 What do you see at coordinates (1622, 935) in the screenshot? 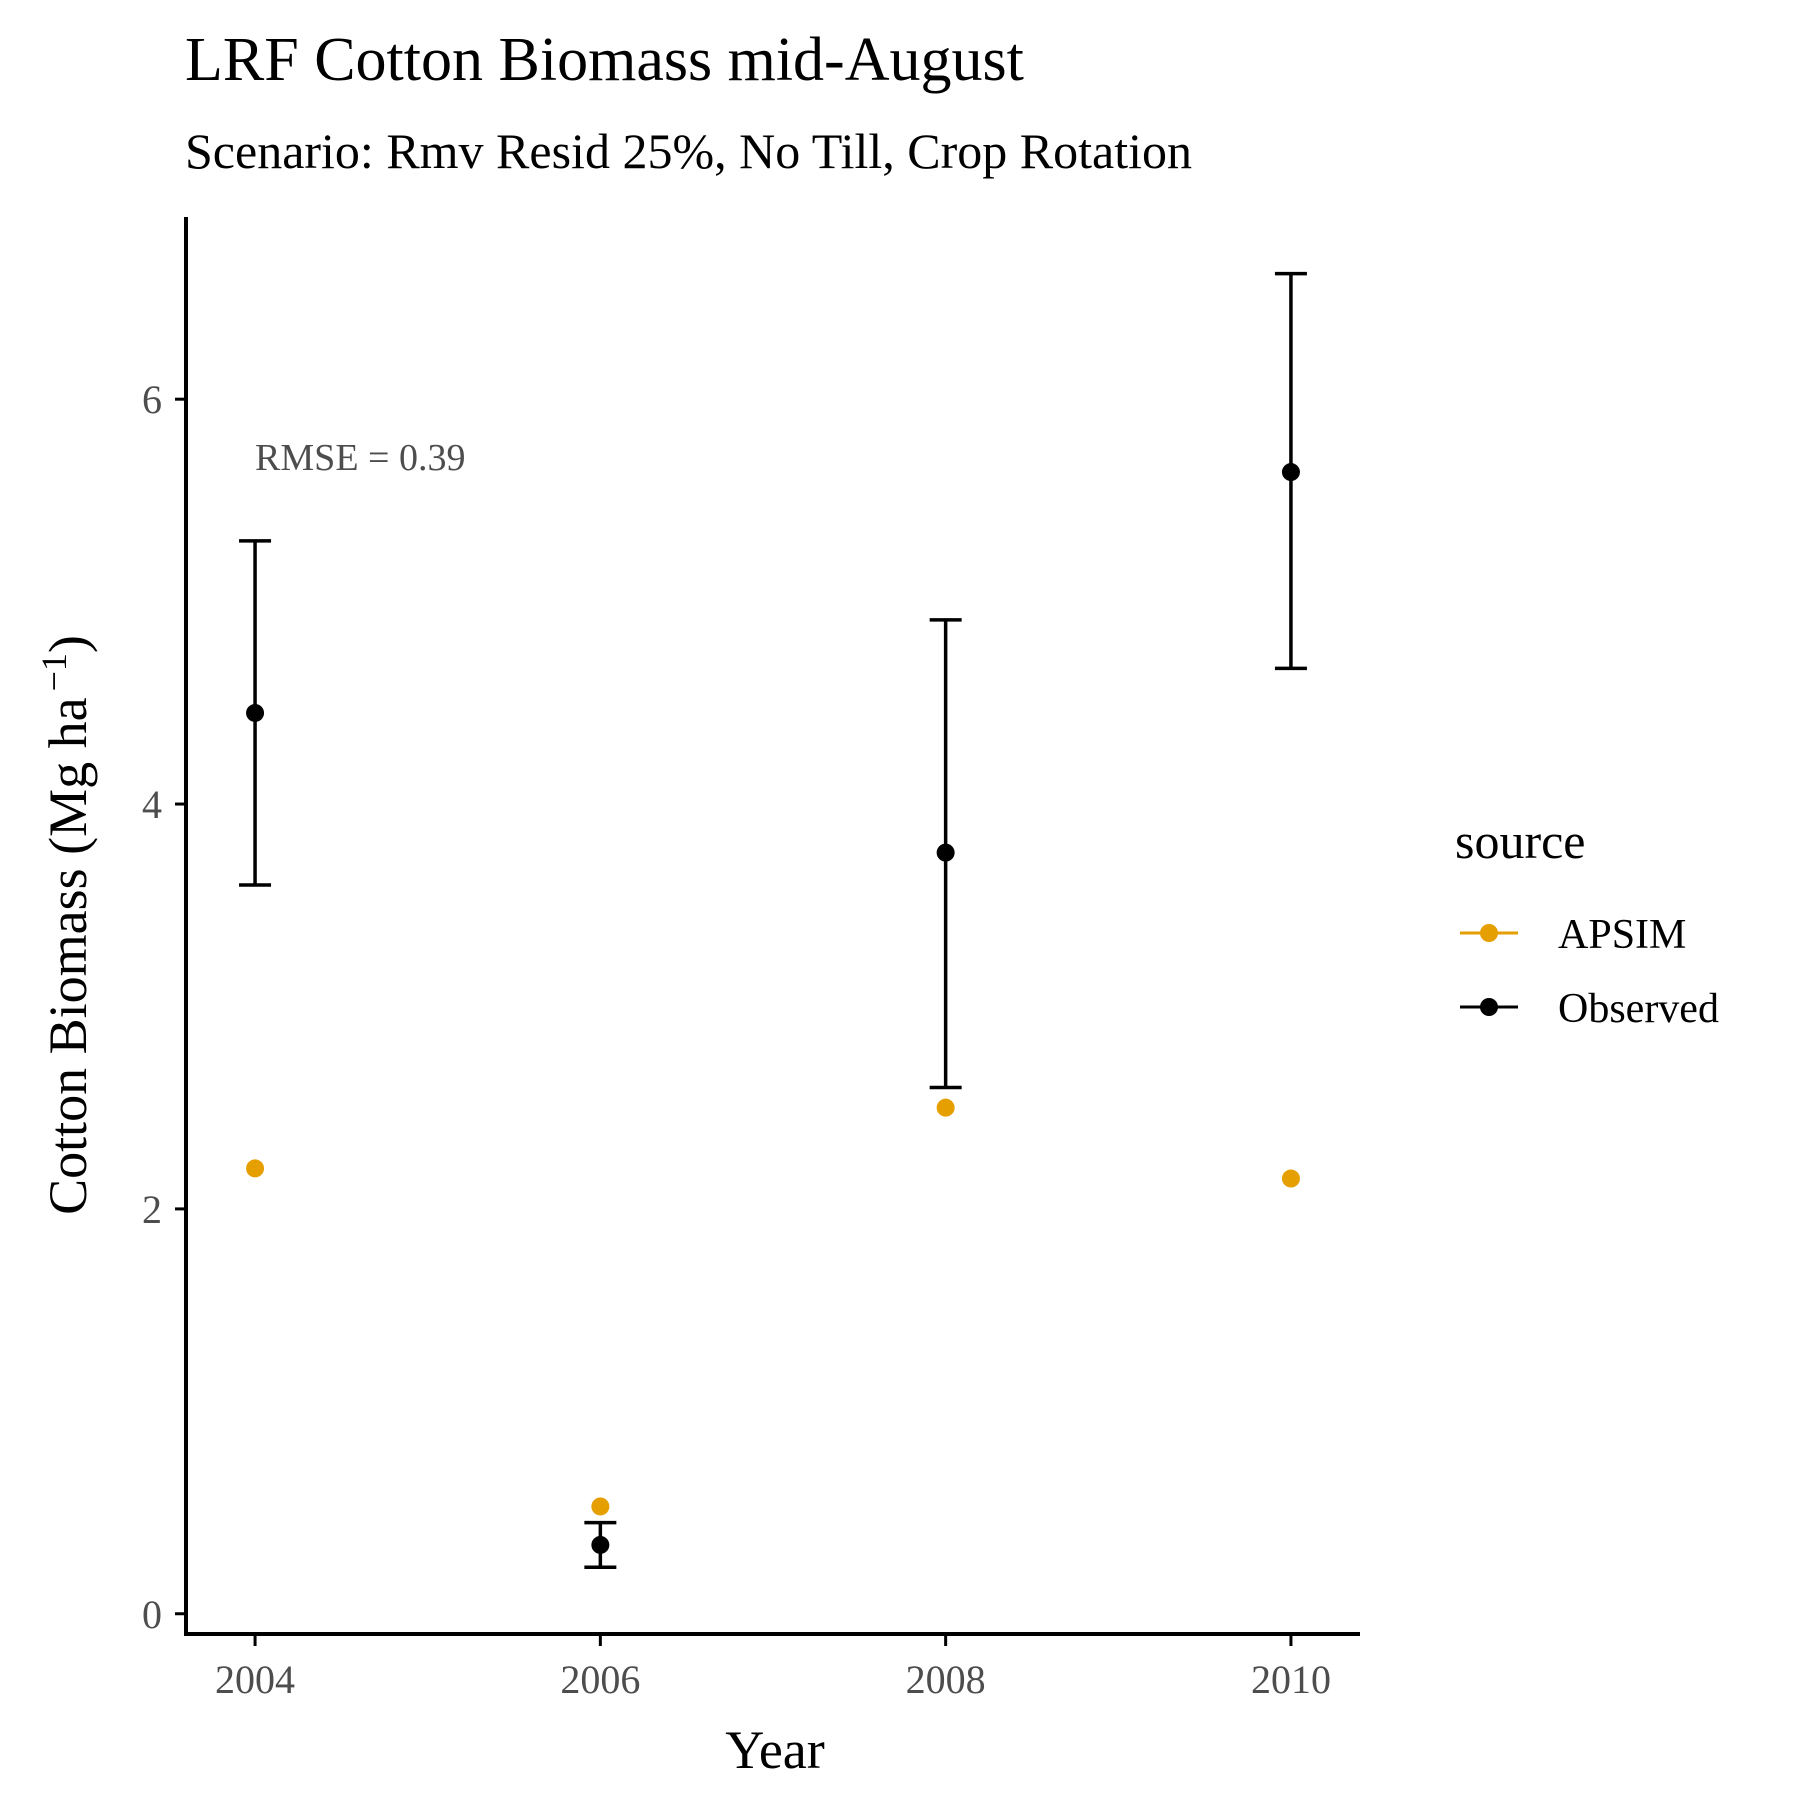
I see `legend-label-apsim: APSIM` at bounding box center [1622, 935].